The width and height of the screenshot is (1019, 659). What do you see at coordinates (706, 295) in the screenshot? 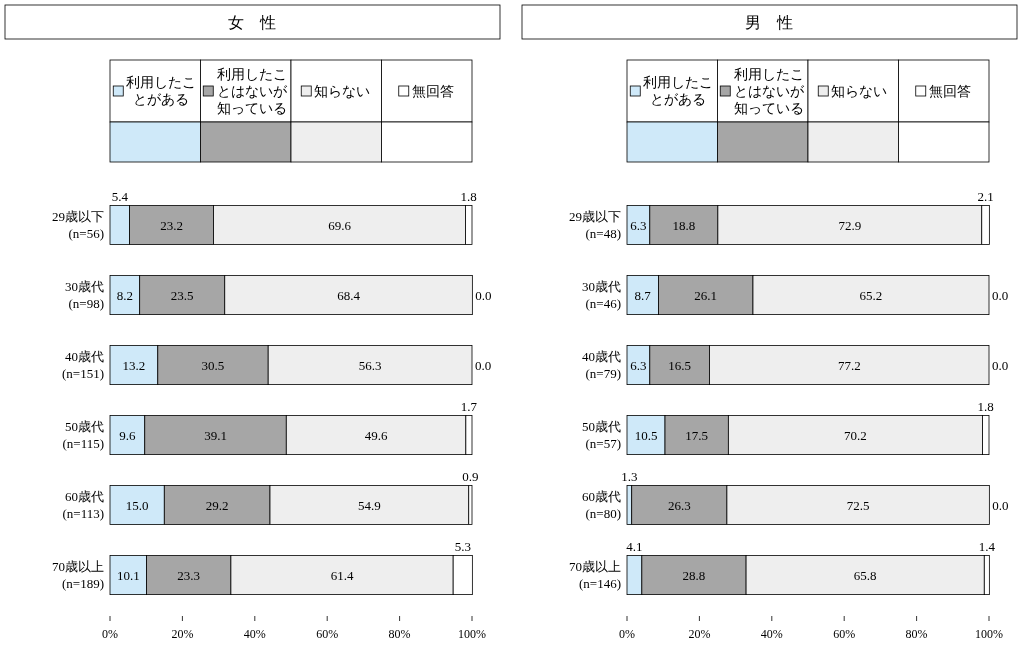
I see `data-label: 26.1` at bounding box center [706, 295].